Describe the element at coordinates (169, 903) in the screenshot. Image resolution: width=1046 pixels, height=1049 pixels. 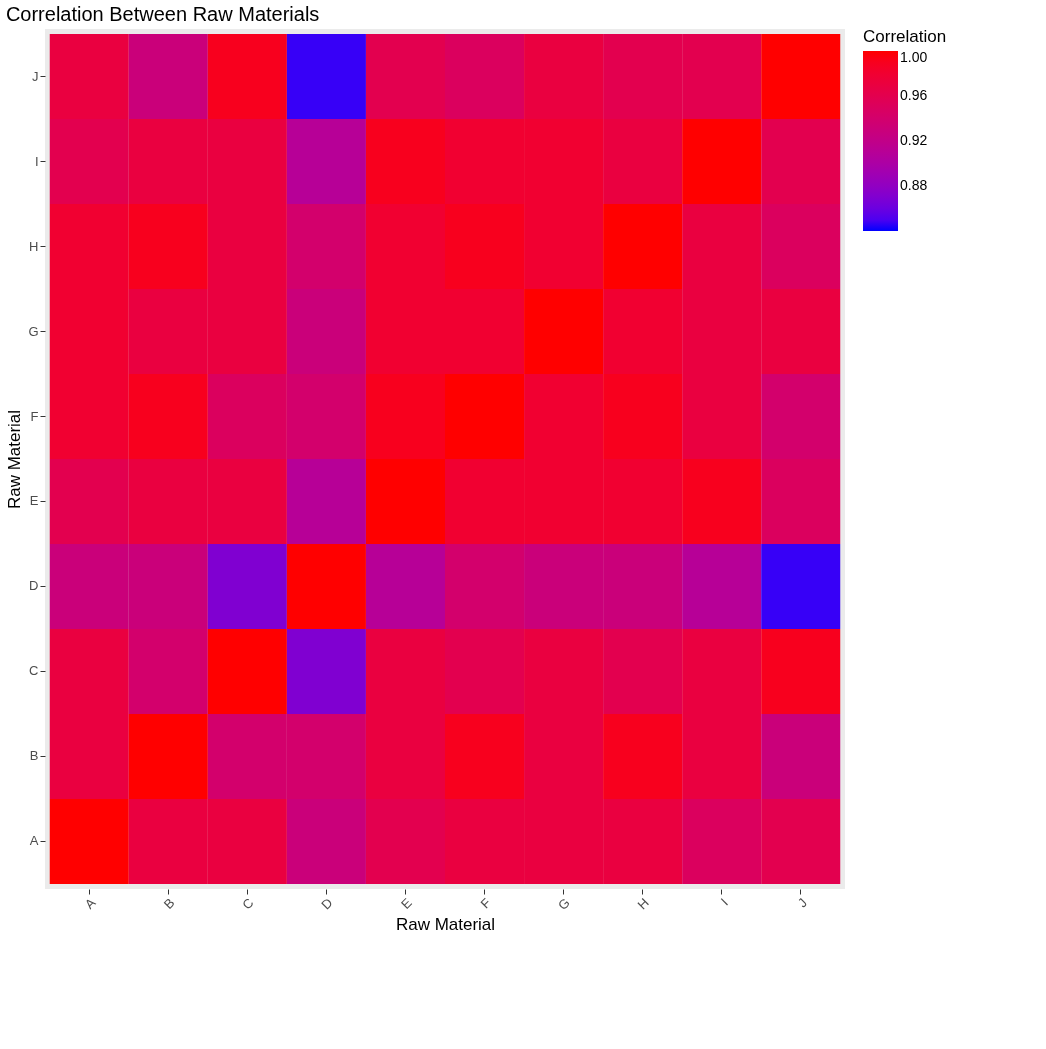
I see `x-tick-label: B` at that location.